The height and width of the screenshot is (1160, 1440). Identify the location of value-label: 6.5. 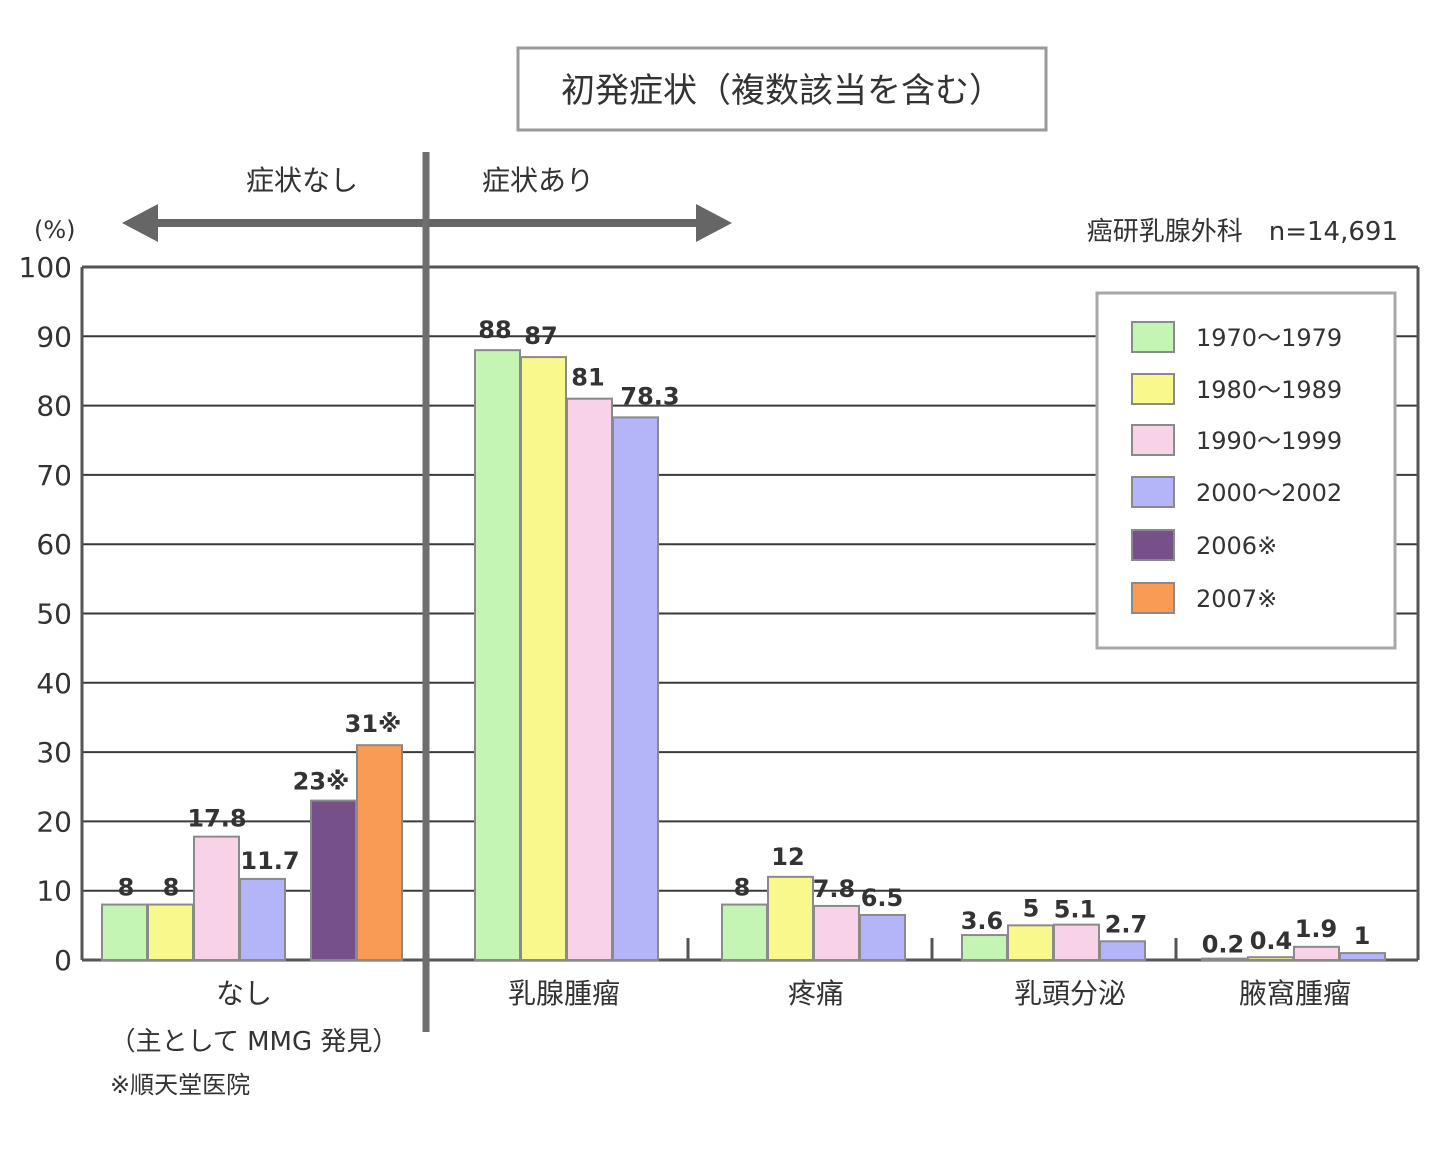
(882, 898).